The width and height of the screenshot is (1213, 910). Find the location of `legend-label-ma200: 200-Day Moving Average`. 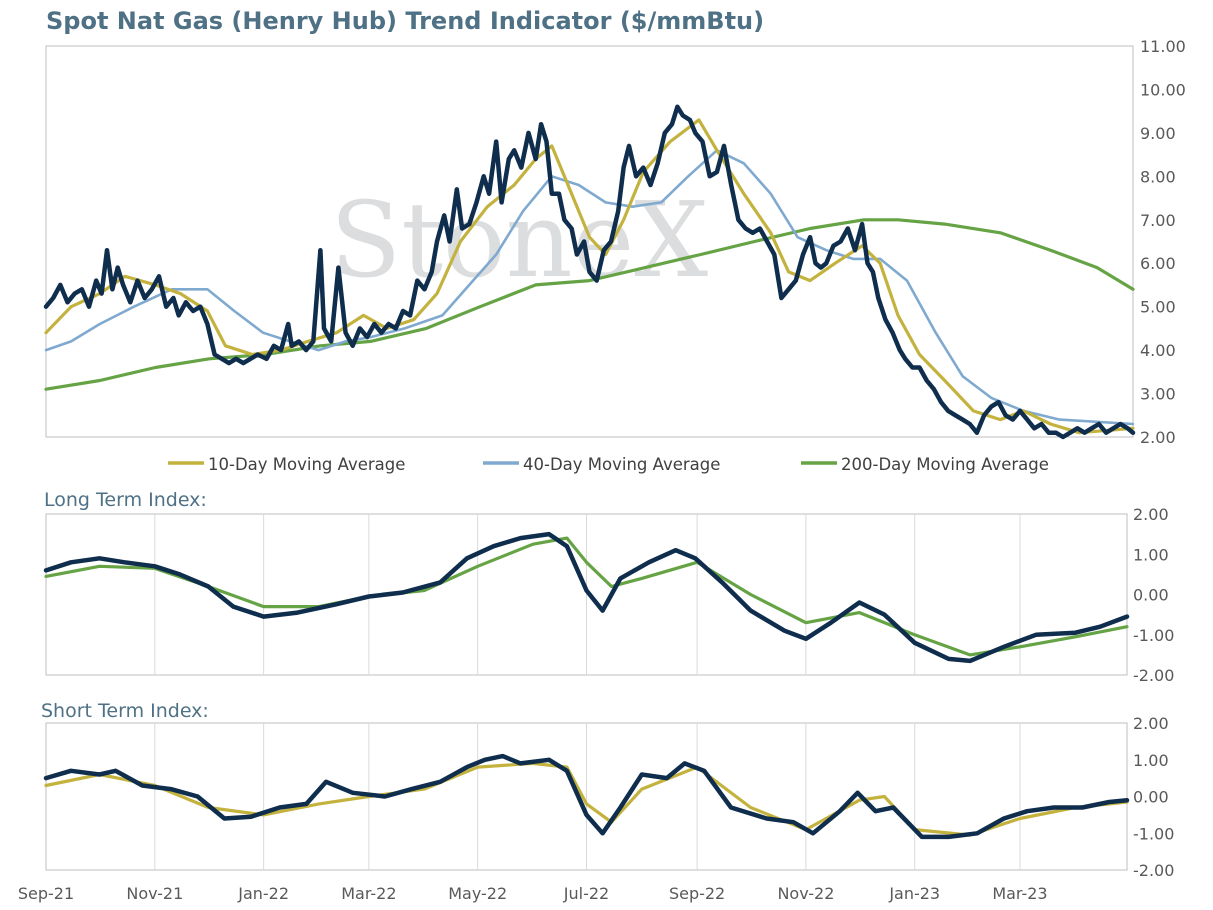

legend-label-ma200: 200-Day Moving Average is located at coordinates (945, 464).